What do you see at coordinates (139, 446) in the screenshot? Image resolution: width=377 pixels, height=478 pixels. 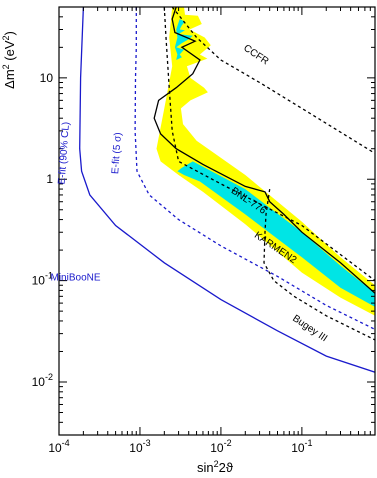 I see `x-tick-label: 10⁻³` at bounding box center [139, 446].